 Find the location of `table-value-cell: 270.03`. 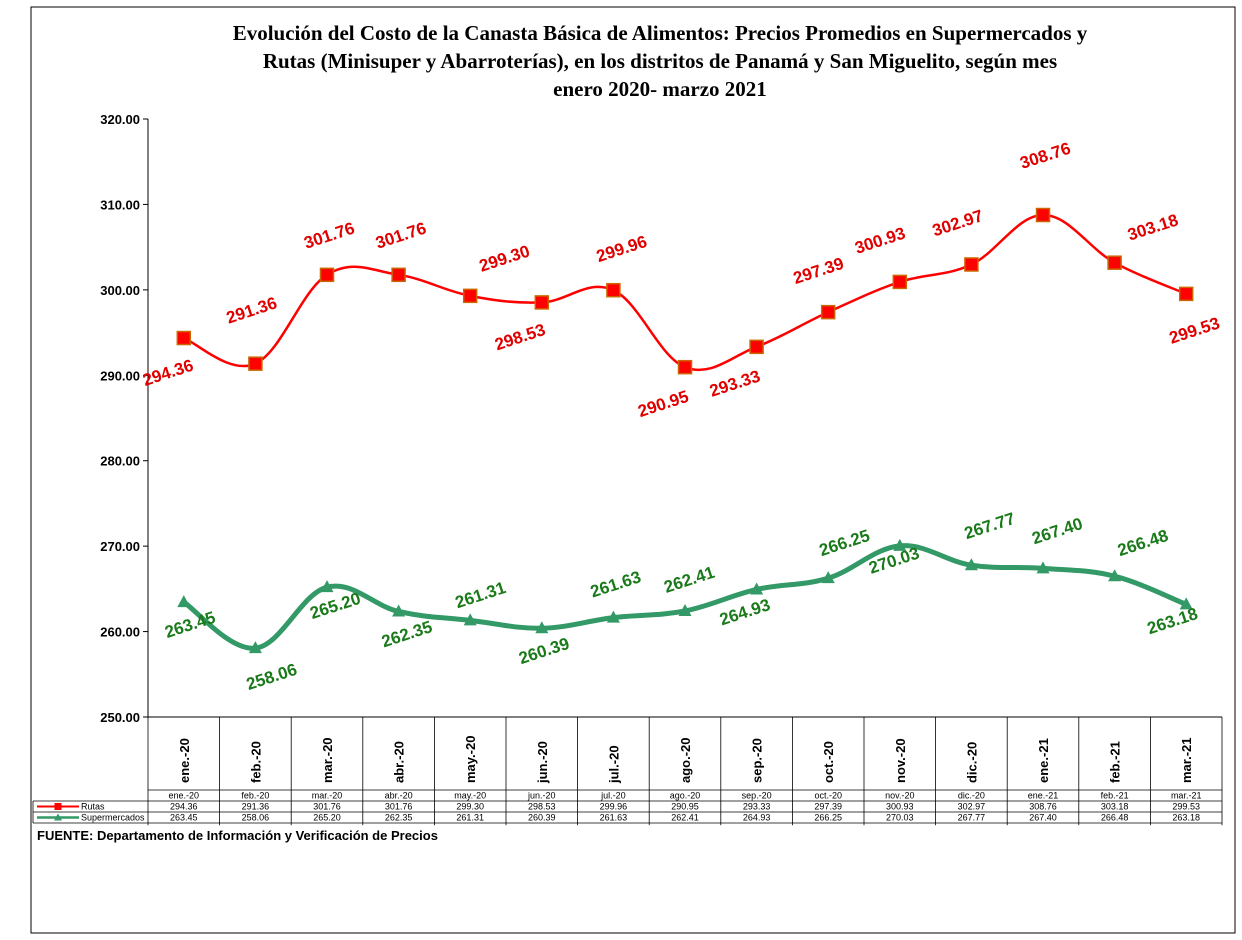

table-value-cell: 270.03 is located at coordinates (900, 818).